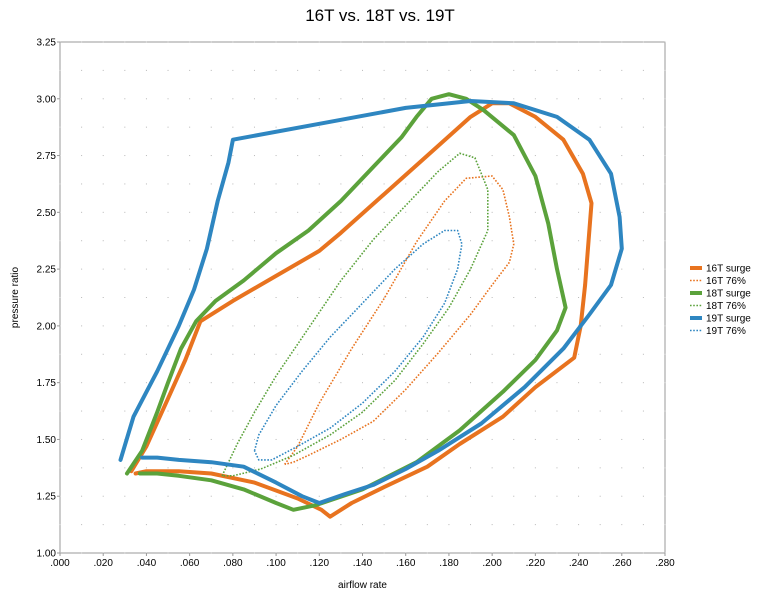  I want to click on y-tick-label: 3.00, so click(47, 99).